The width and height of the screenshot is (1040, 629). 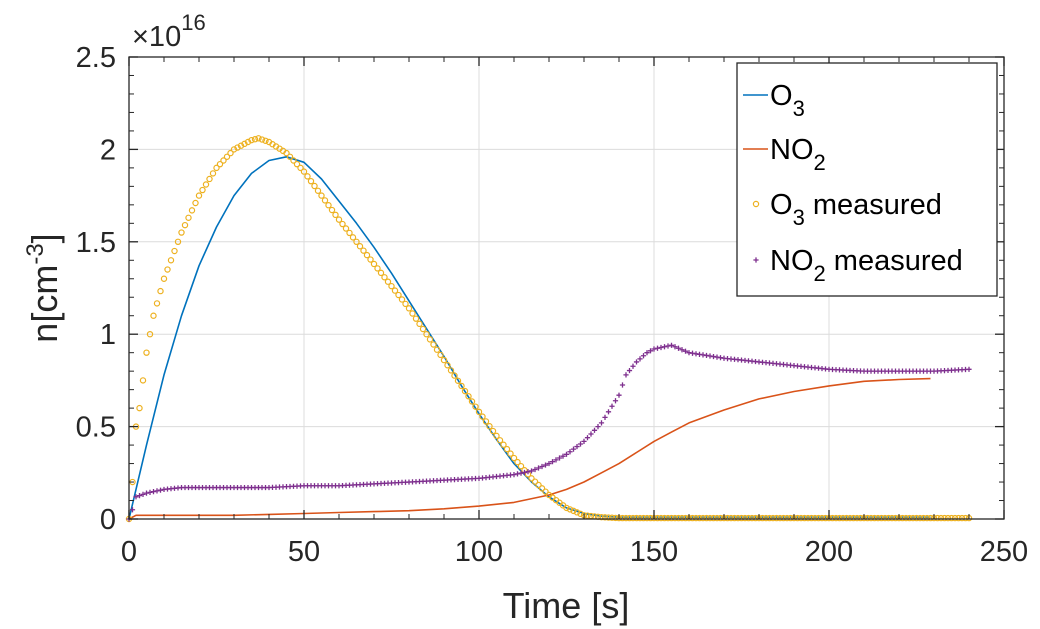 I want to click on y-axis-label-main: n[cm, so click(x=44, y=304).